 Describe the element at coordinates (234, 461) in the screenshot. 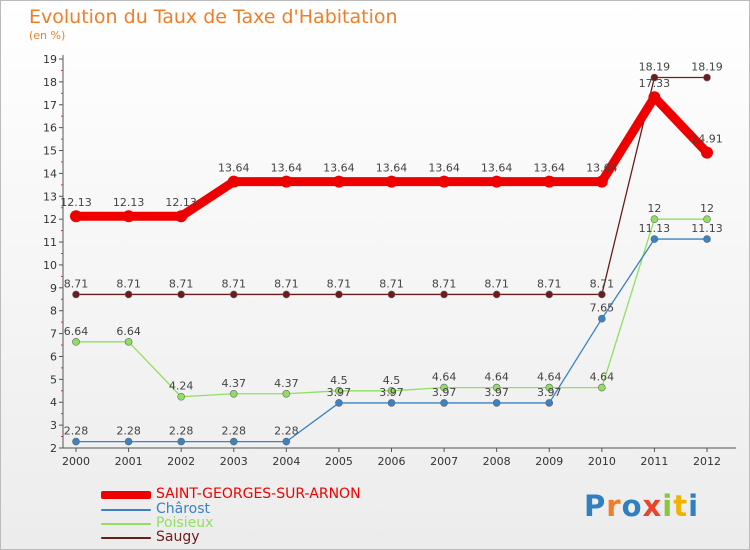

I see `x-tick-label: 2003` at that location.